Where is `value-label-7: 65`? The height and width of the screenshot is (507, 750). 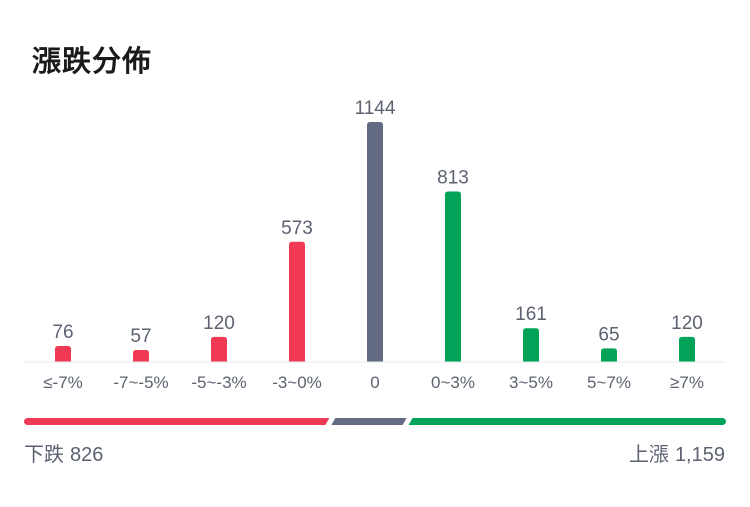
value-label-7: 65 is located at coordinates (608, 334).